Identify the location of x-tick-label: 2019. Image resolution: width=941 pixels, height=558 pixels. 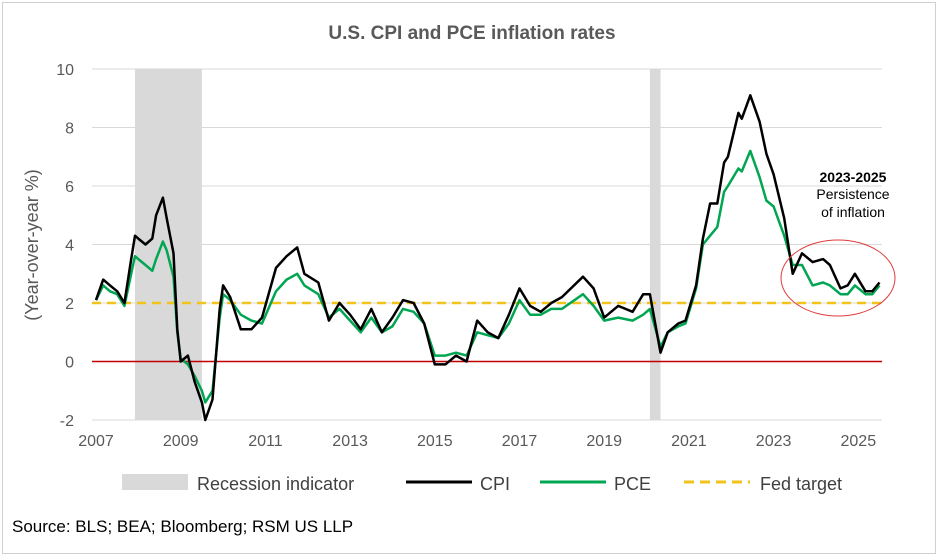
(604, 441).